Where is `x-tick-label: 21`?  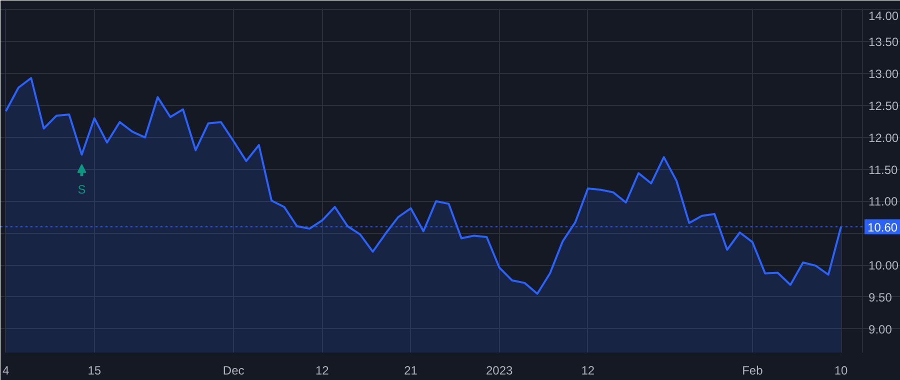
x-tick-label: 21 is located at coordinates (411, 371).